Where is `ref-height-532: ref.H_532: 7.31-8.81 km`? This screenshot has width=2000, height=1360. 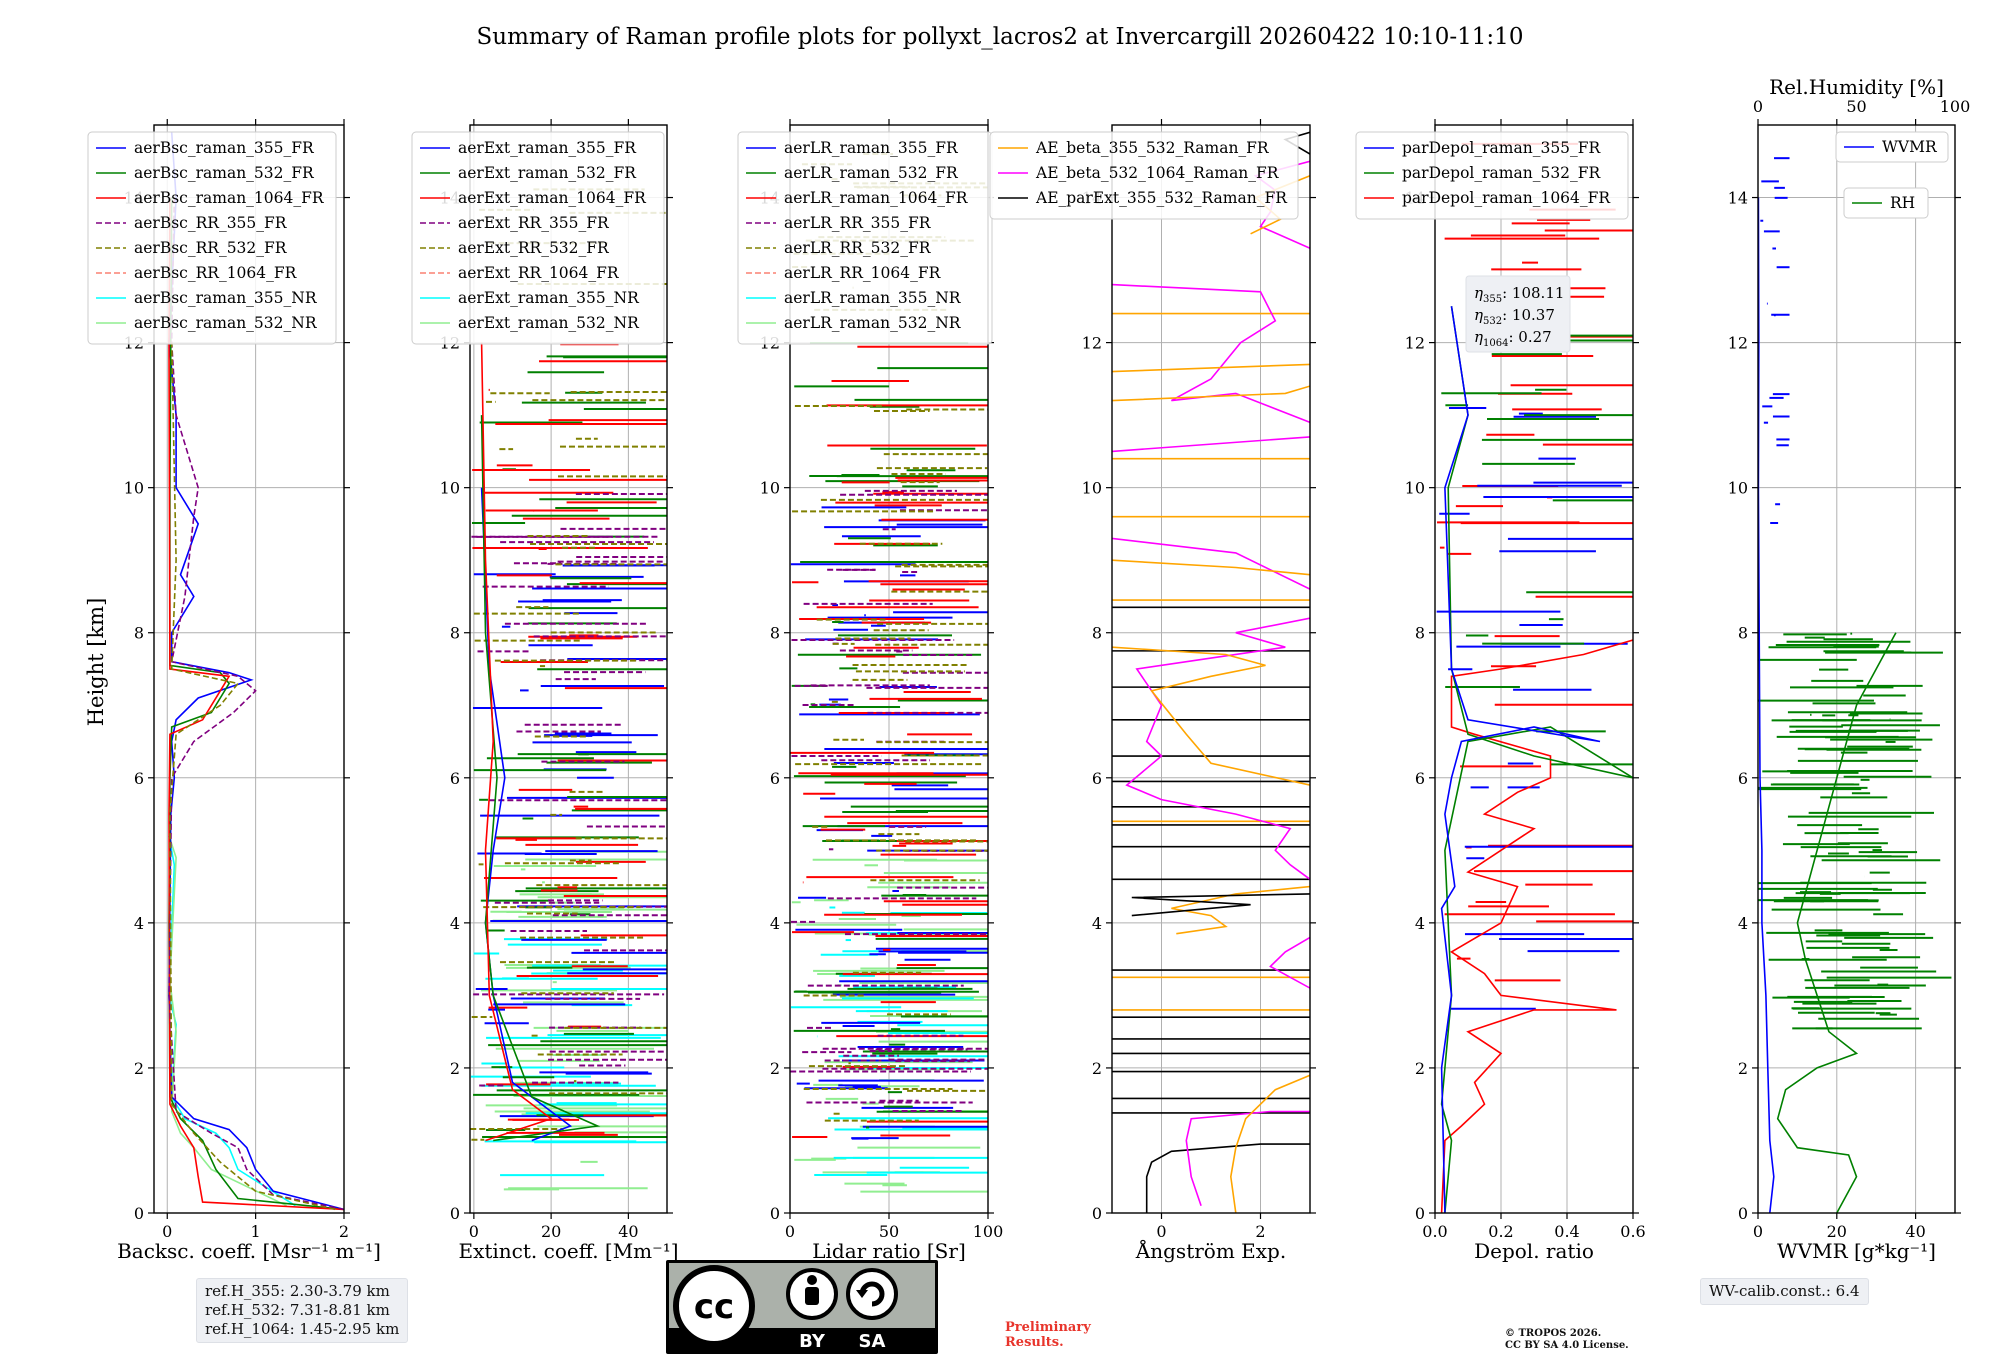
ref-height-532: ref.H_532: 7.31-8.81 km is located at coordinates (297, 1310).